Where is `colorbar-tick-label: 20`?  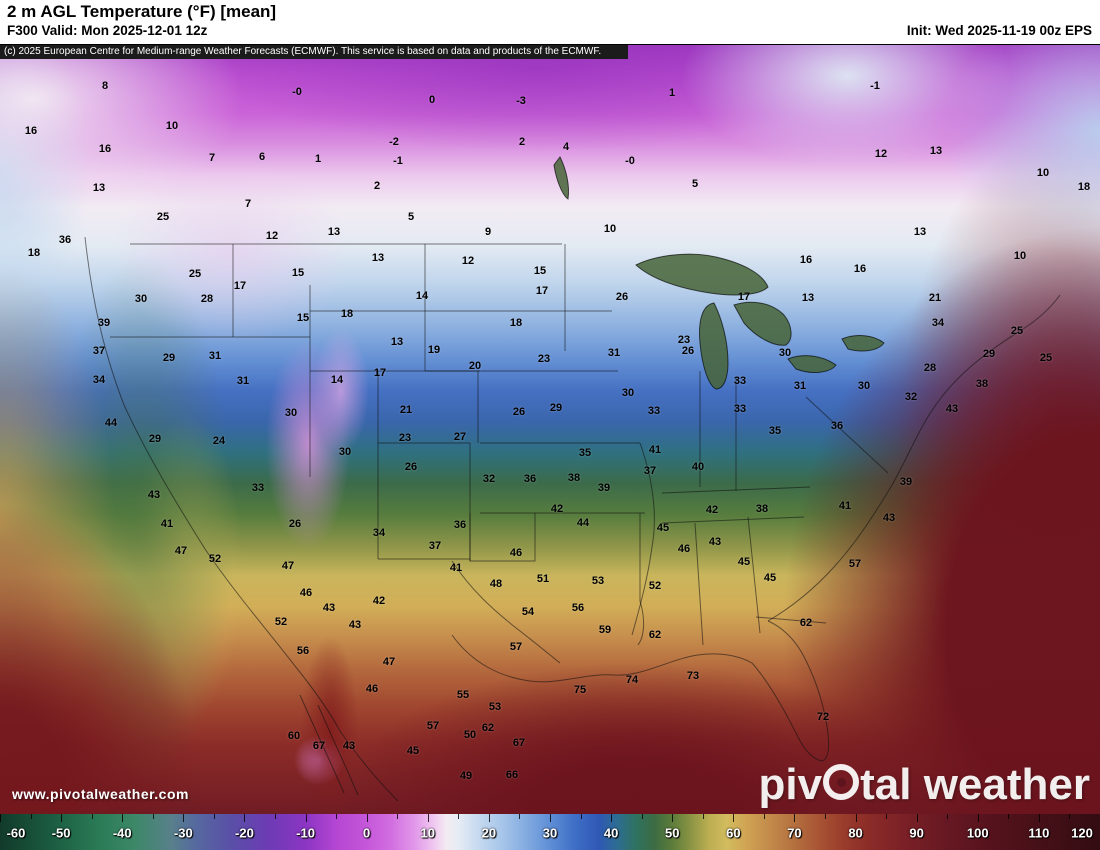
colorbar-tick-label: 20 is located at coordinates (489, 832).